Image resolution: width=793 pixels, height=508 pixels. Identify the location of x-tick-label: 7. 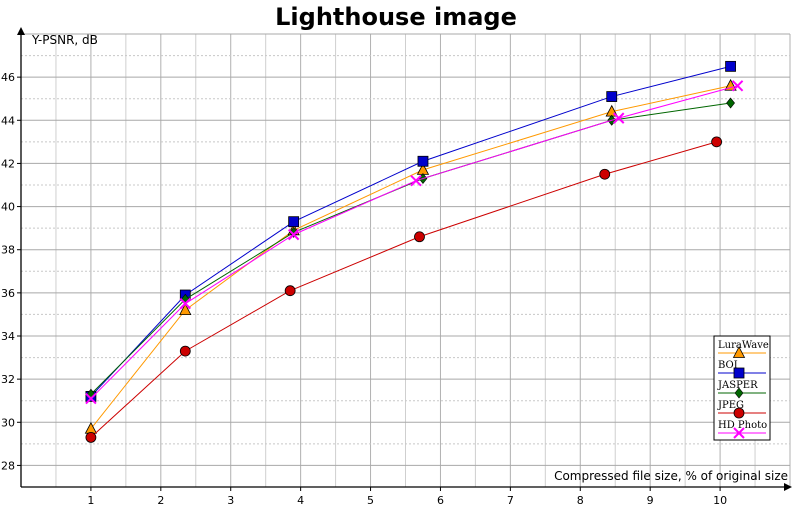
(510, 500).